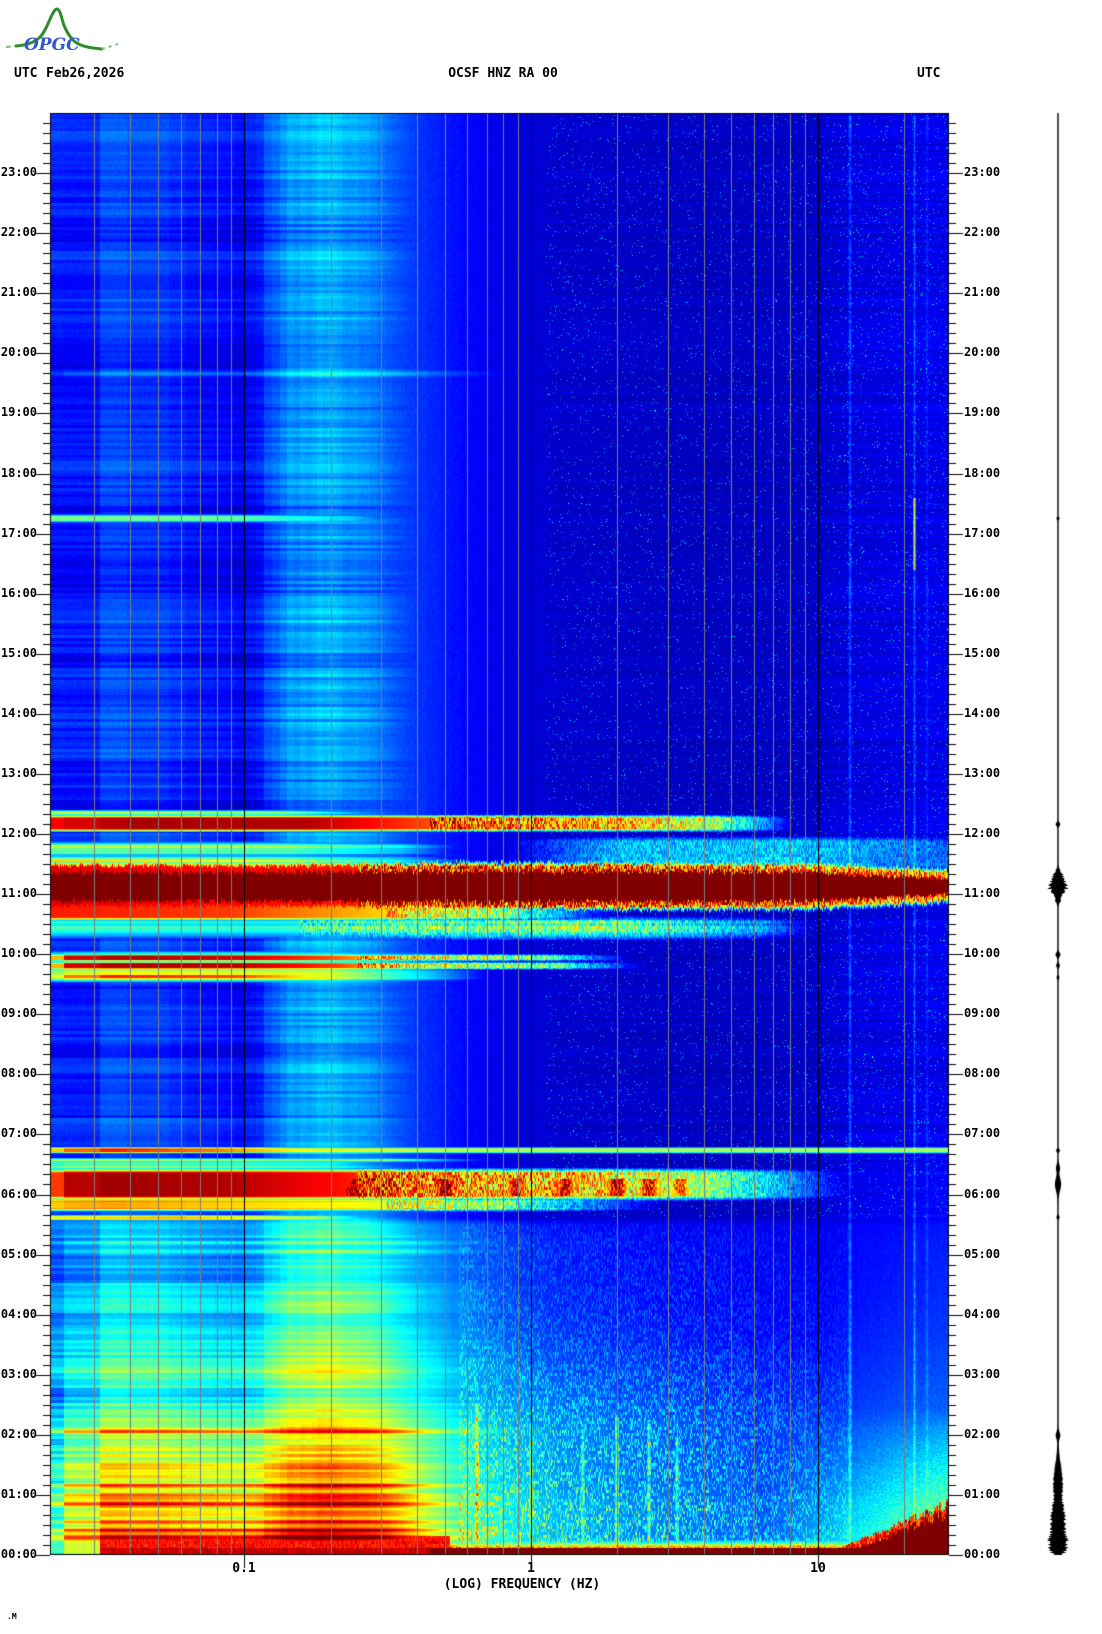 Image resolution: width=1102 pixels, height=1634 pixels. Describe the element at coordinates (11, 46) in the screenshot. I see `logo-curve-tail-left` at that location.